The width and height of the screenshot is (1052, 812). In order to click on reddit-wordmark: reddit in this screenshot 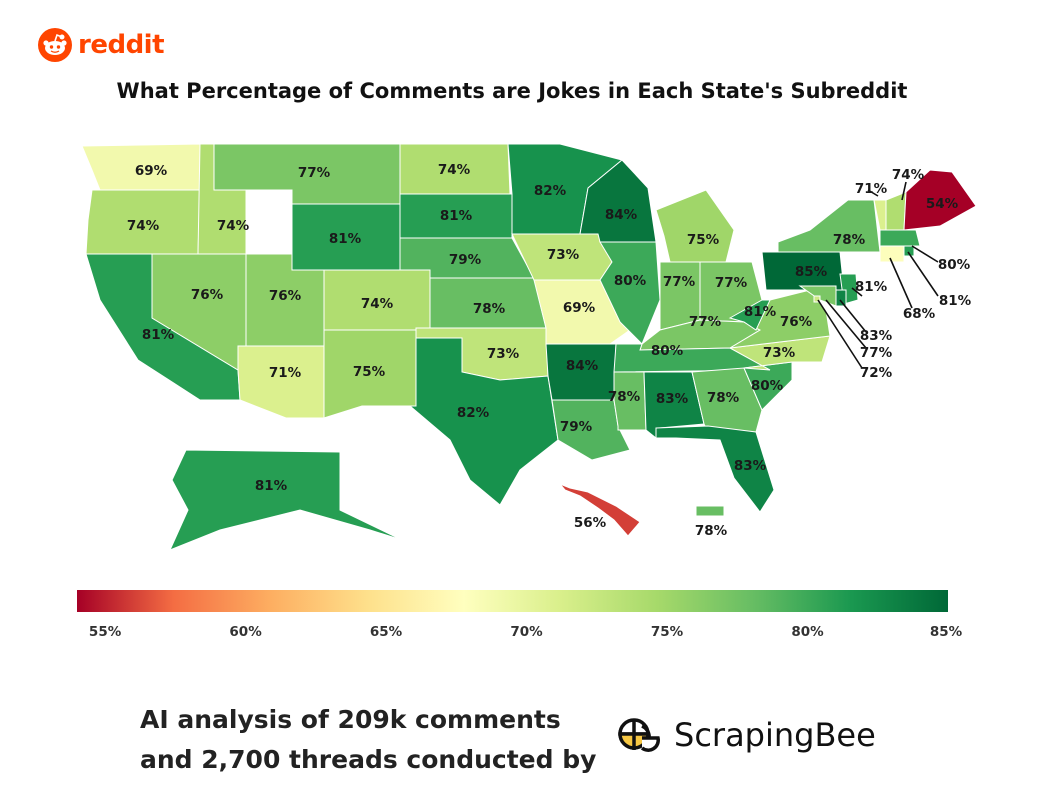, I will do `click(121, 45)`.